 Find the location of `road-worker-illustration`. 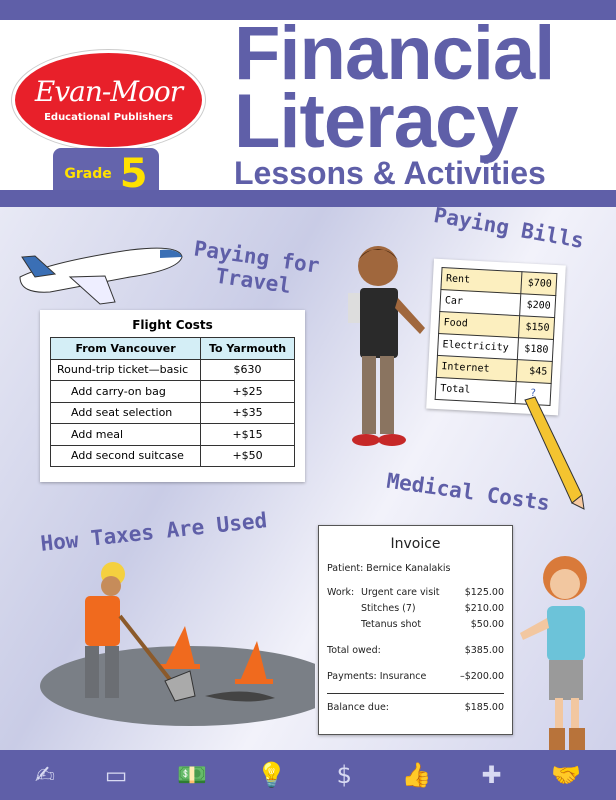

road-worker-illustration is located at coordinates (177, 644).